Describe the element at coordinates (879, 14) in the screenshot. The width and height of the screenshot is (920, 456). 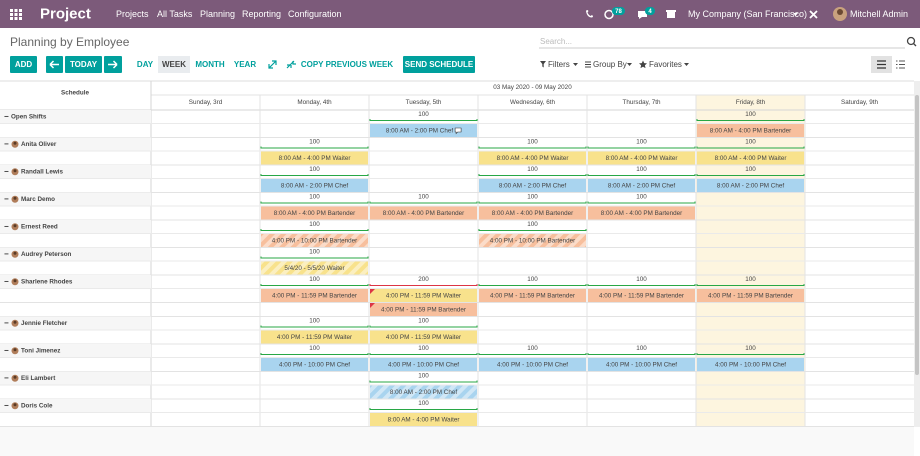
I see `user-menu: Mitchell Admin` at that location.